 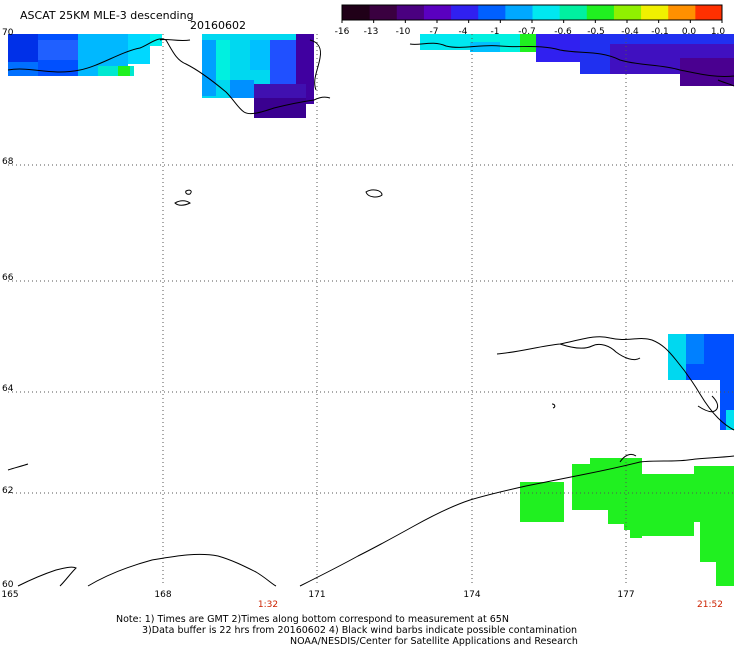 I want to click on map-date: 20160602, so click(x=218, y=25).